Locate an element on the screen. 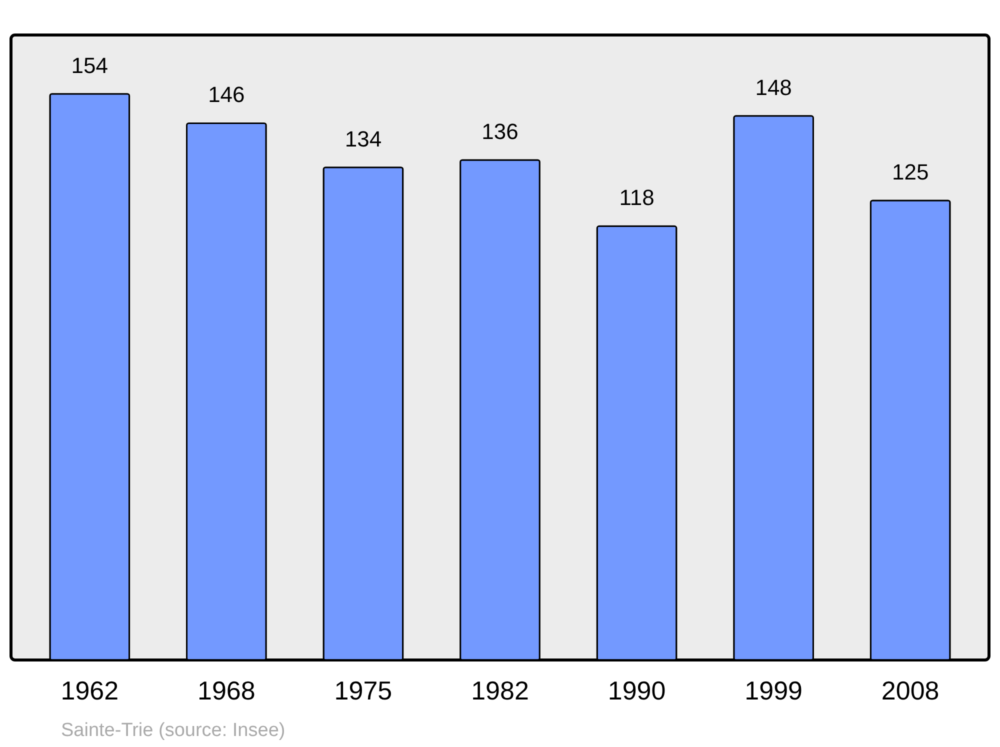 Image resolution: width=1000 pixels, height=747 pixels. x-tick-label: 1962 is located at coordinates (89, 691).